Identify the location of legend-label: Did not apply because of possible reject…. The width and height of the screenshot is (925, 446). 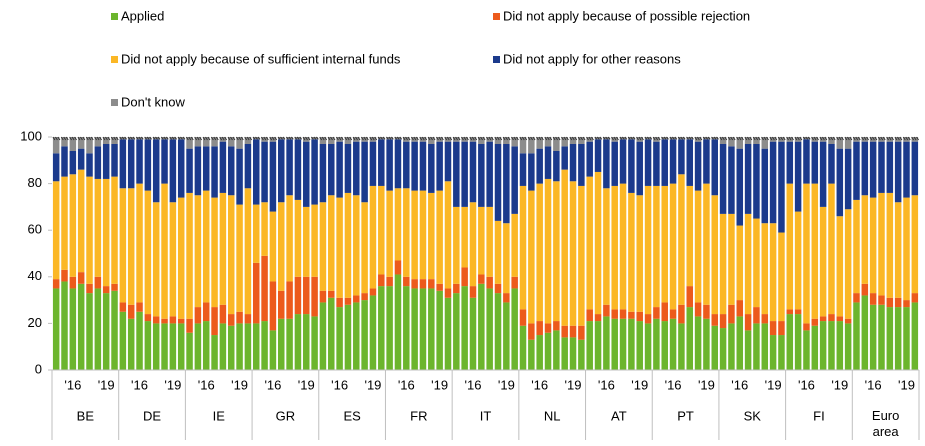
(626, 15).